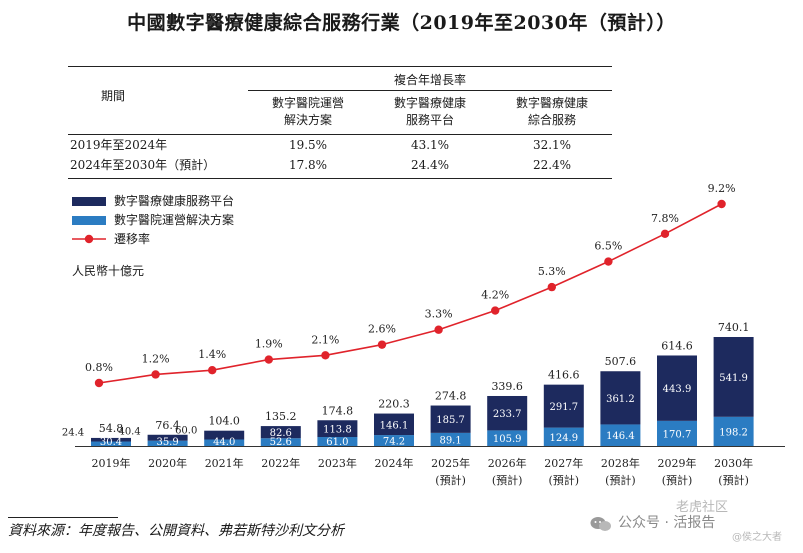  I want to click on bar-value-platform: 361.2, so click(620, 399).